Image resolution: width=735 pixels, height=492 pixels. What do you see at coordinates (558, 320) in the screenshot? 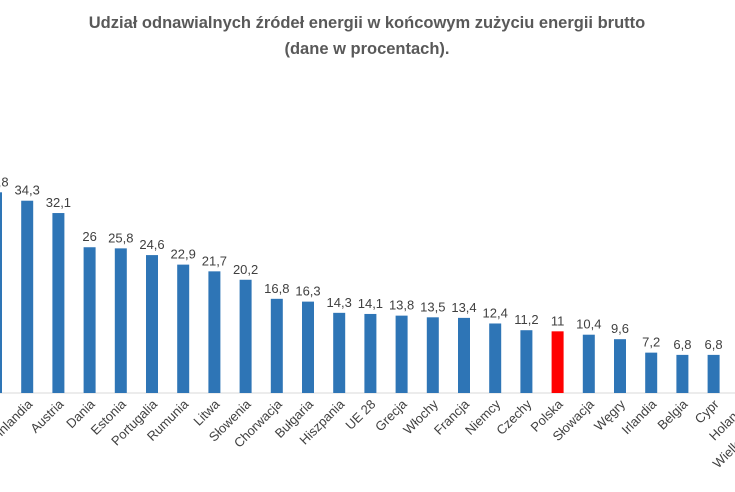
I see `value-label: 11` at bounding box center [558, 320].